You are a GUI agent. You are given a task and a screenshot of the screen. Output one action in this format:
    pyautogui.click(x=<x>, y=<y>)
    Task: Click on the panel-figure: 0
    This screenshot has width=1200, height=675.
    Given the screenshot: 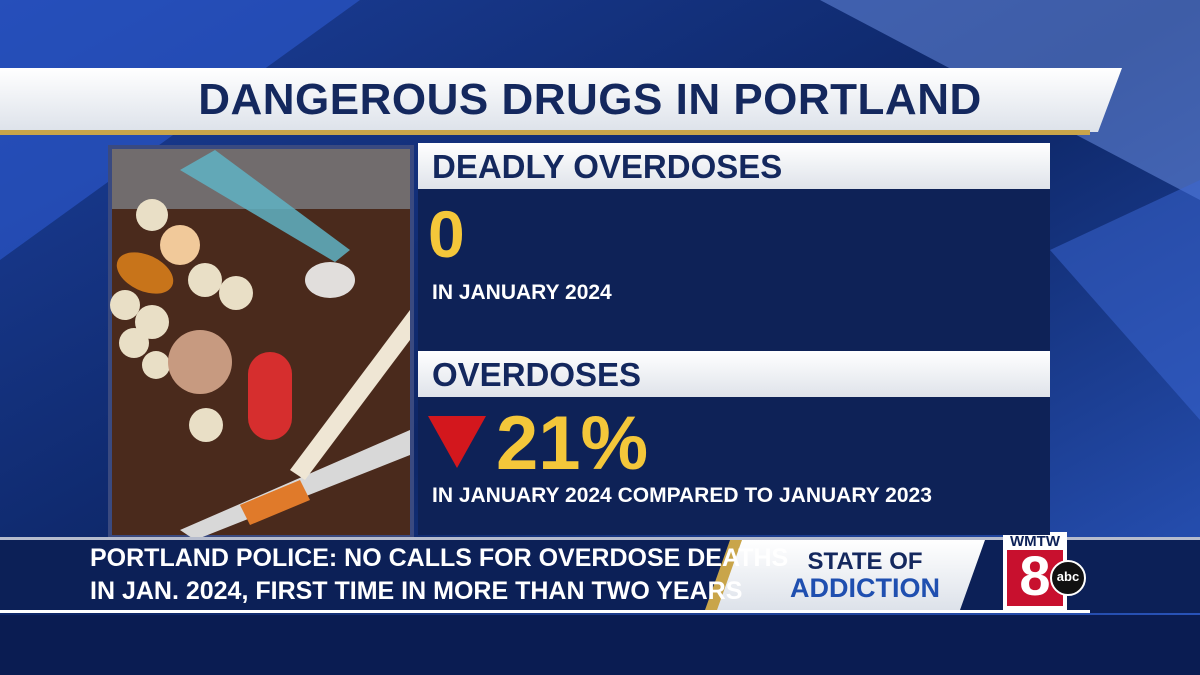 What is the action you would take?
    pyautogui.click(x=446, y=234)
    